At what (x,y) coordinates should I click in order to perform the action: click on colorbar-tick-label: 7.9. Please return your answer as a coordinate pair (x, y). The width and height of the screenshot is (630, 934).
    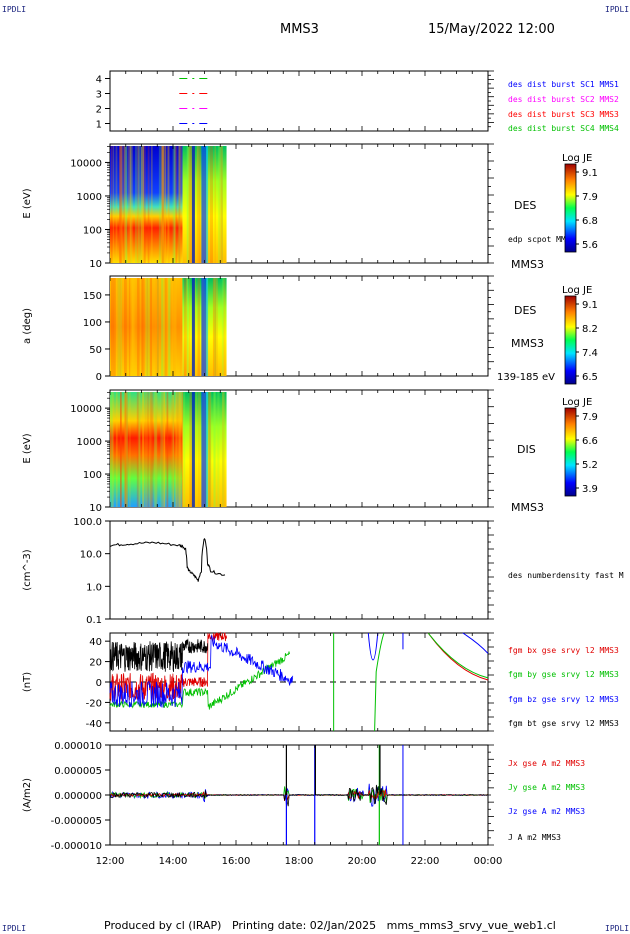
    Looking at the image, I should click on (590, 417).